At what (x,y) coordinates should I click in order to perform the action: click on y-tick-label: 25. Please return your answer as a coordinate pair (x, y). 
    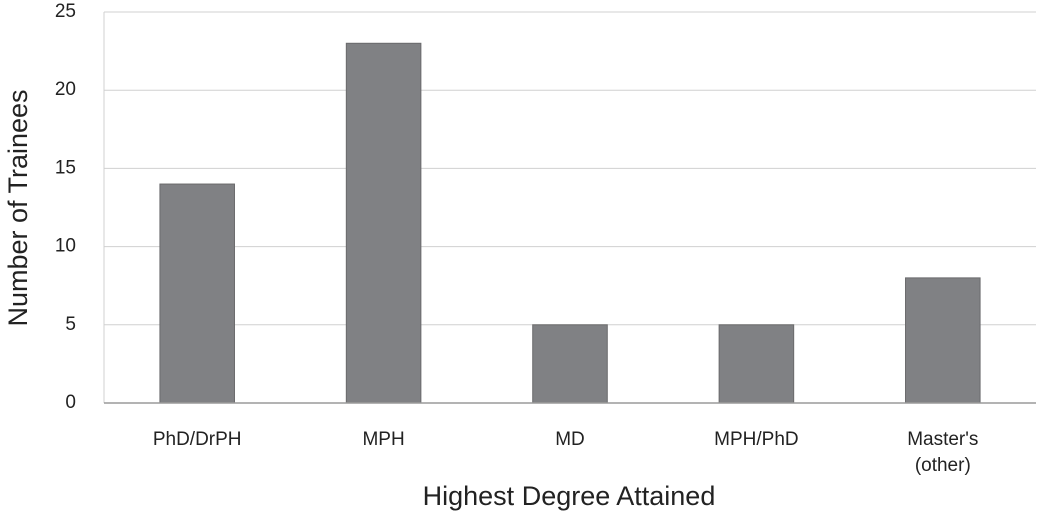
    Looking at the image, I should click on (65, 11).